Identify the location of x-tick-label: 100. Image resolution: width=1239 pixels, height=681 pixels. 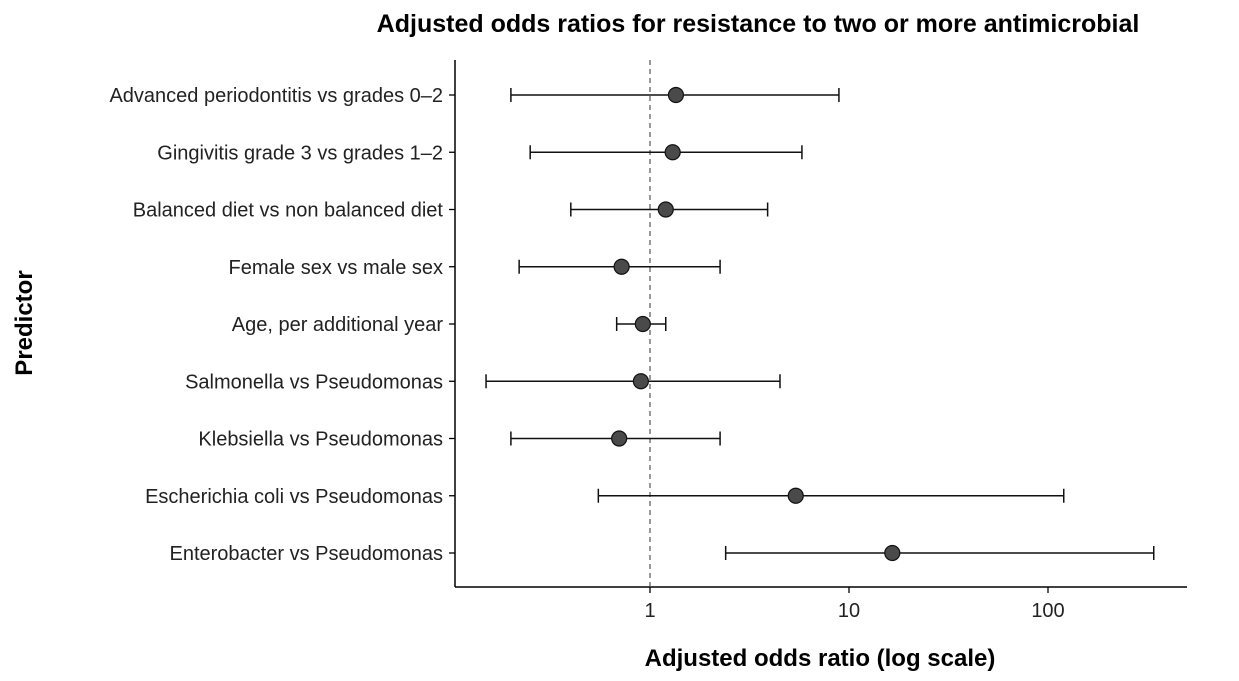
(1047, 611).